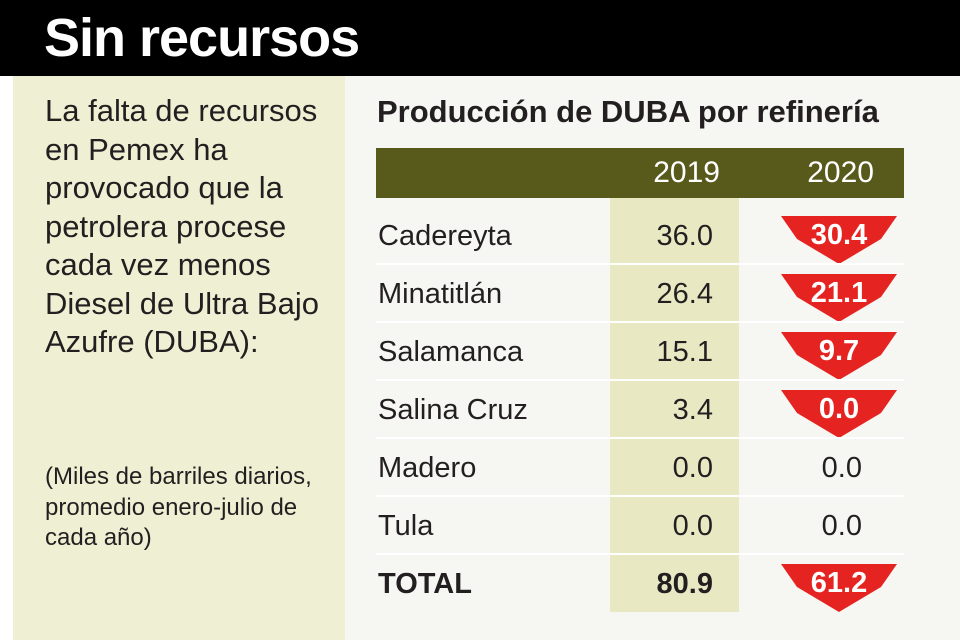  I want to click on value-2019: 80.9, so click(684, 584).